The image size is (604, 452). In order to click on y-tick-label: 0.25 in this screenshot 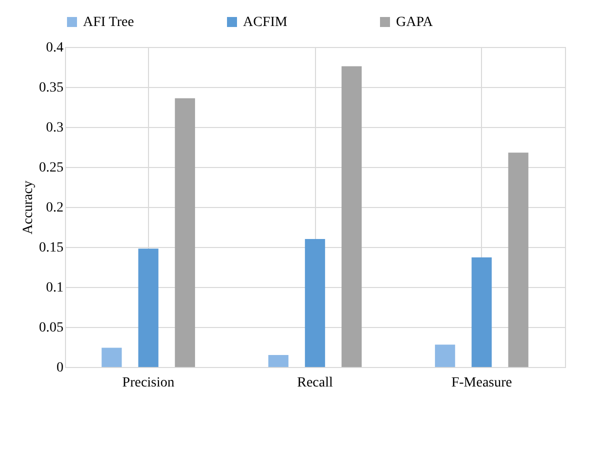, I will do `click(51, 168)`.